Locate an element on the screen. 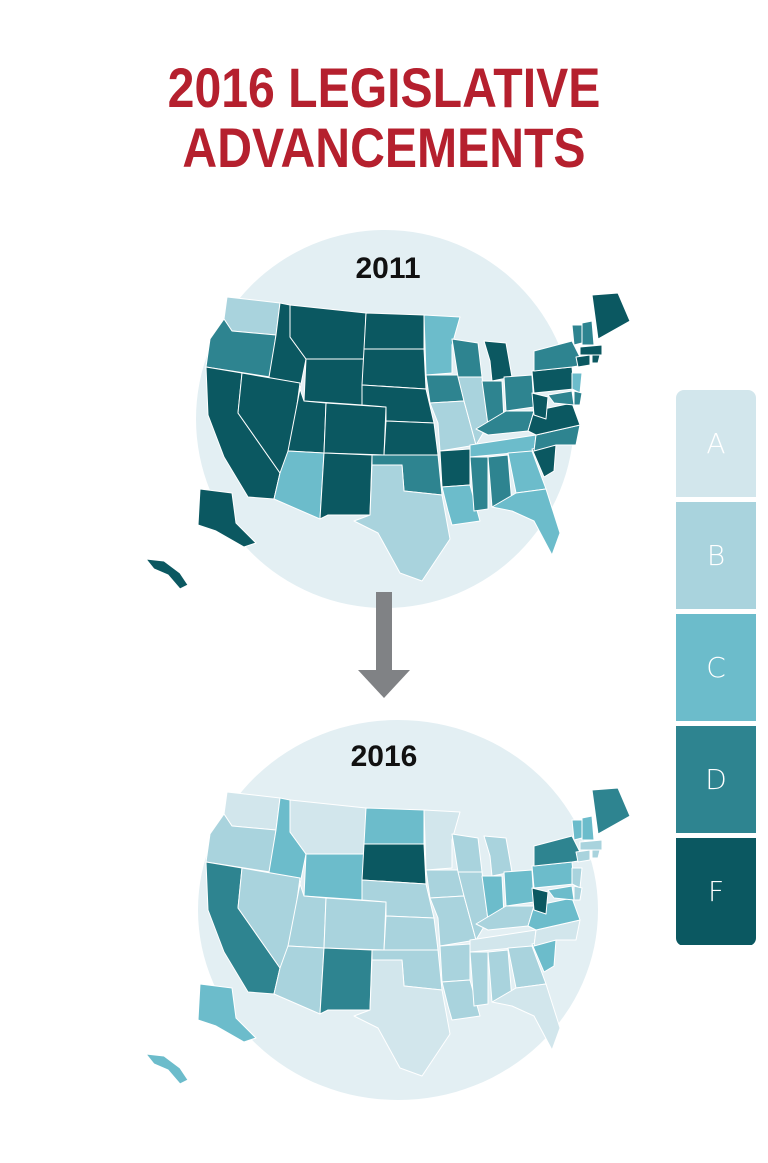 This screenshot has width=768, height=1163. map2011-state-mn is located at coordinates (442, 345).